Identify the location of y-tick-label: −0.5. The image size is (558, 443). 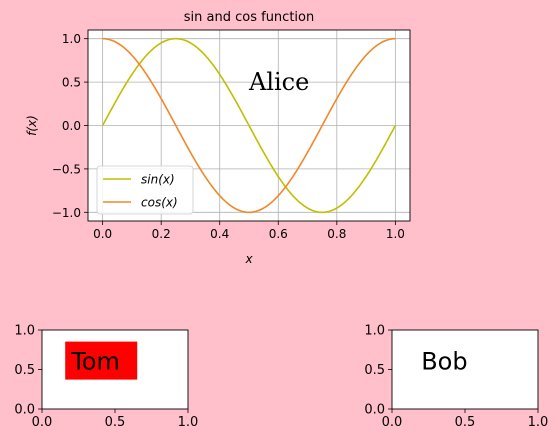
(66, 169).